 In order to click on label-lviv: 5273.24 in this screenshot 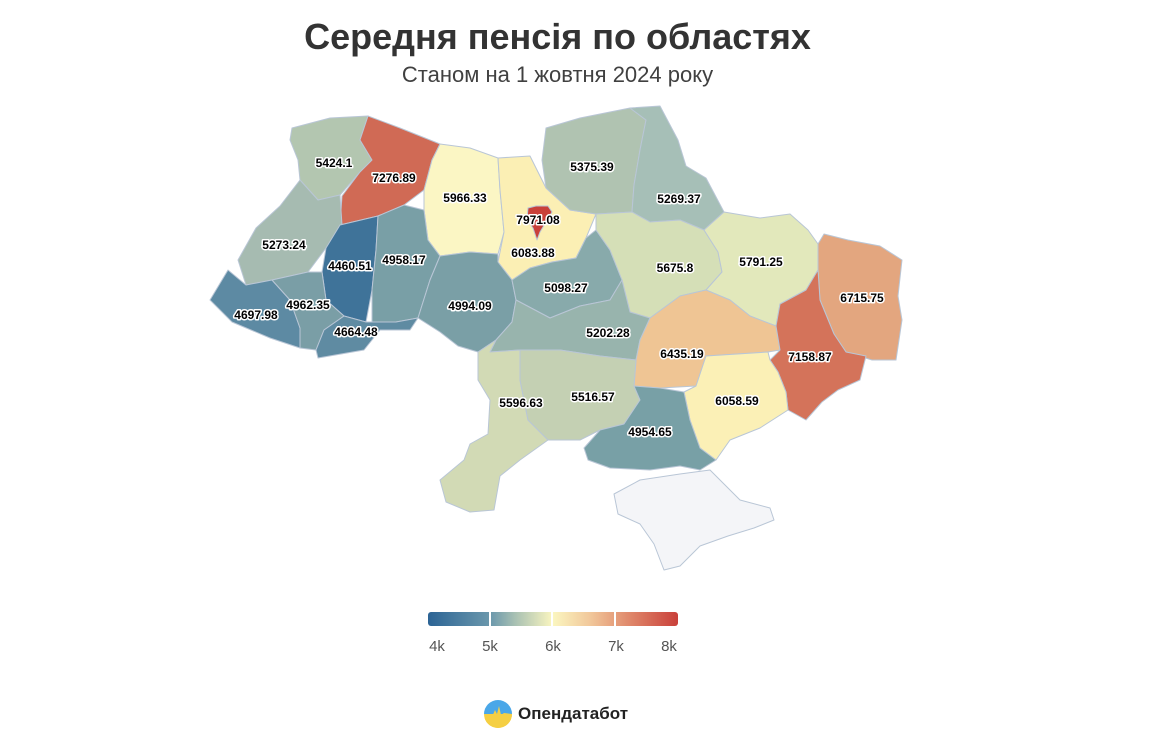, I will do `click(284, 245)`.